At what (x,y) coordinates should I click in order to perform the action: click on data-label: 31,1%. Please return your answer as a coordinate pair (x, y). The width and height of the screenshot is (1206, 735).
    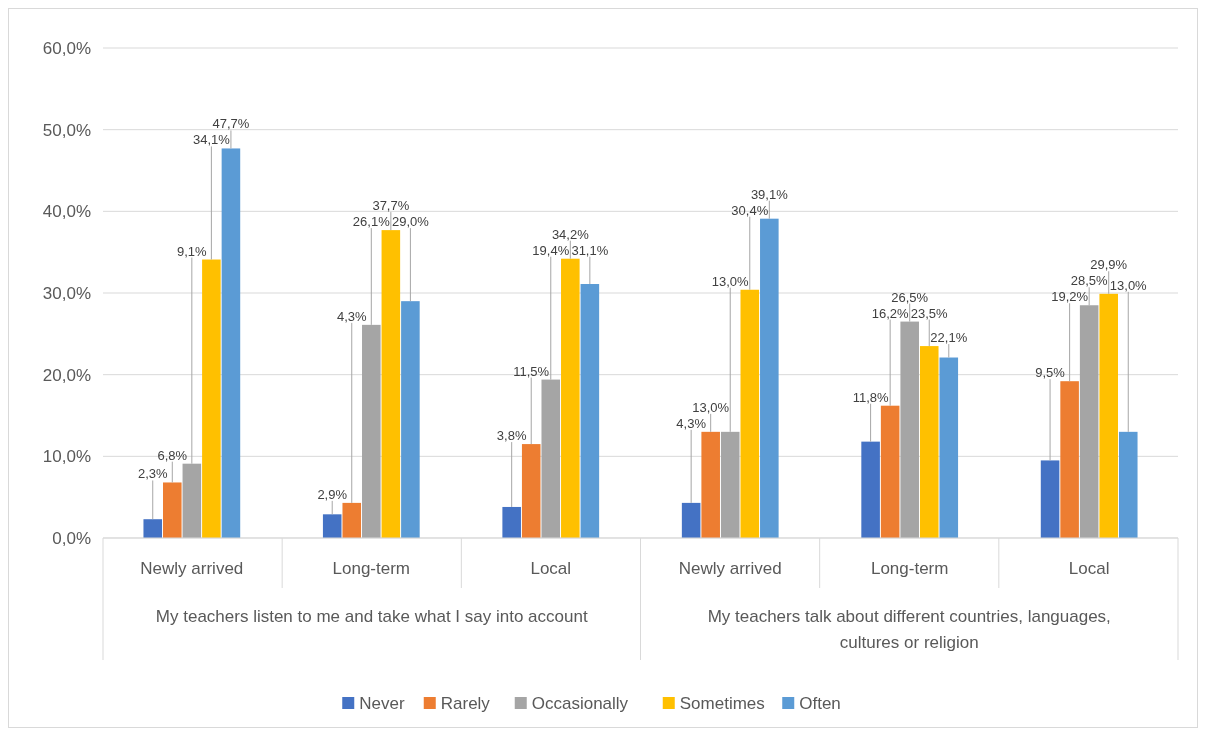
    Looking at the image, I should click on (590, 250).